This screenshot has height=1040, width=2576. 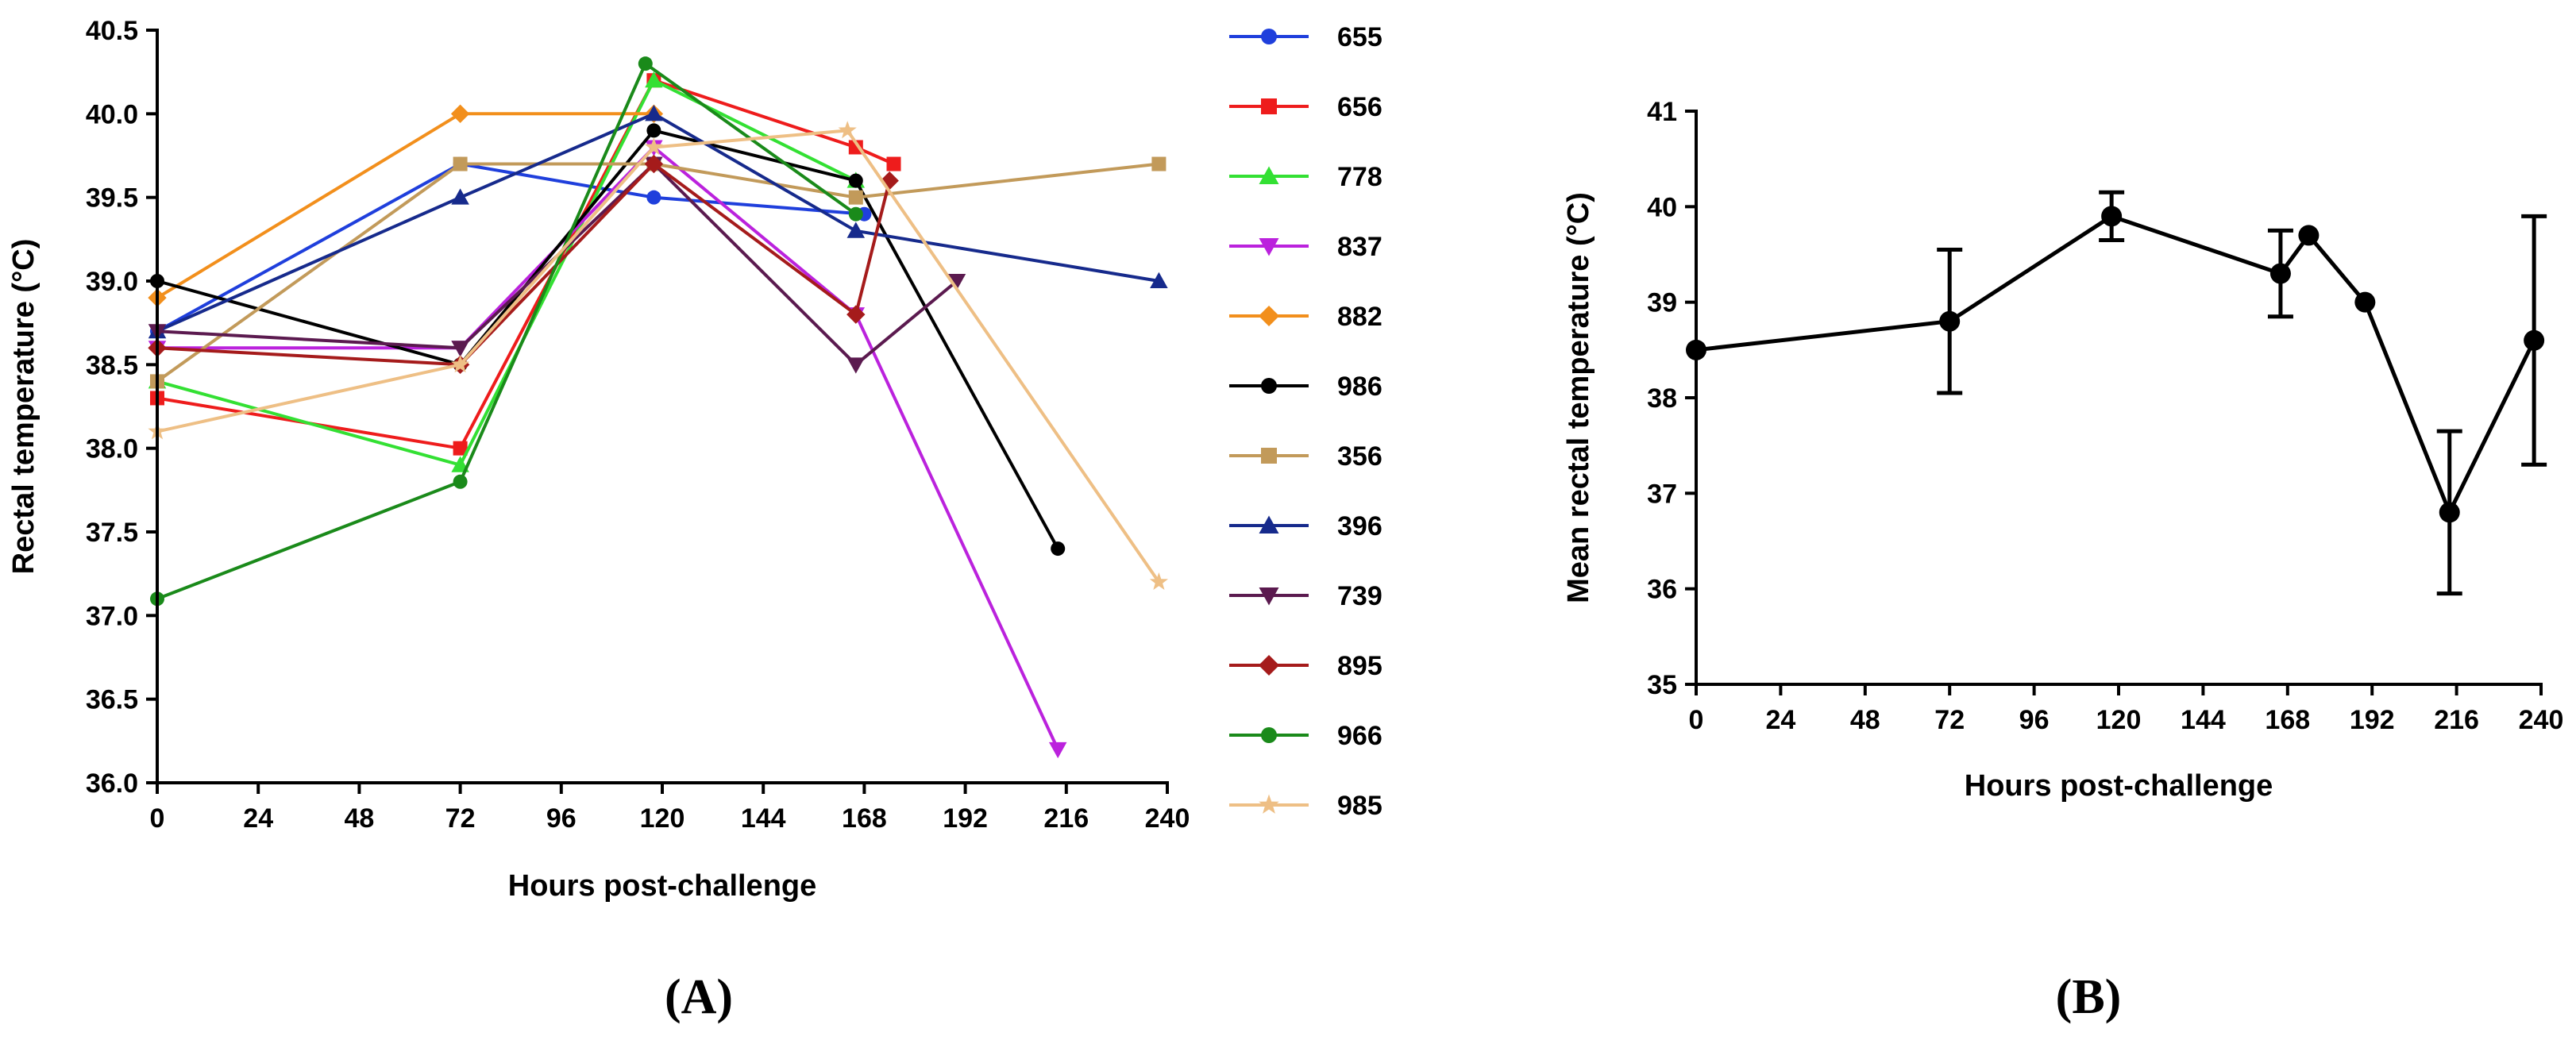 What do you see at coordinates (2119, 786) in the screenshot?
I see `panel-b-x-axis-title: Hours post-challenge` at bounding box center [2119, 786].